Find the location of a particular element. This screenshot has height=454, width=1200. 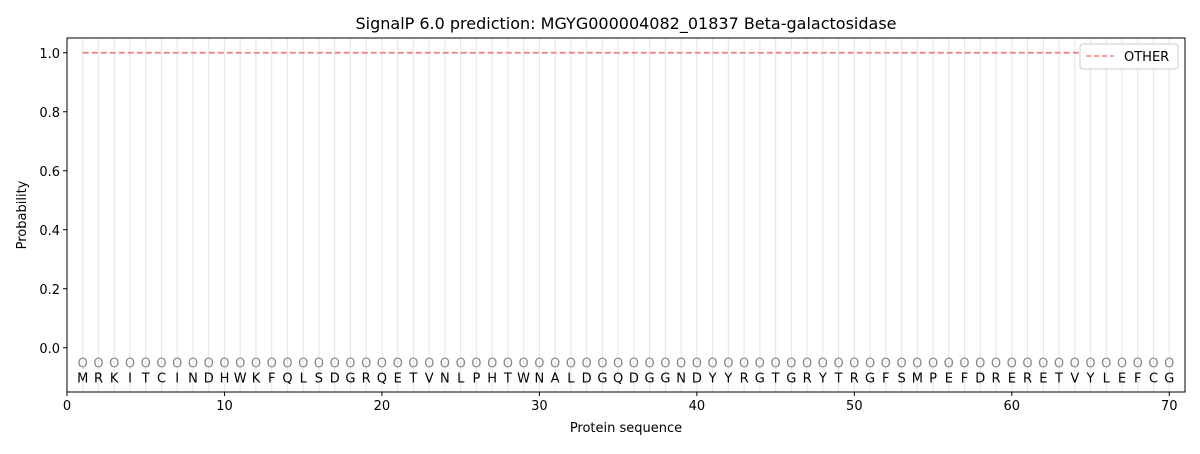

x-tick-label: 10 is located at coordinates (224, 406).